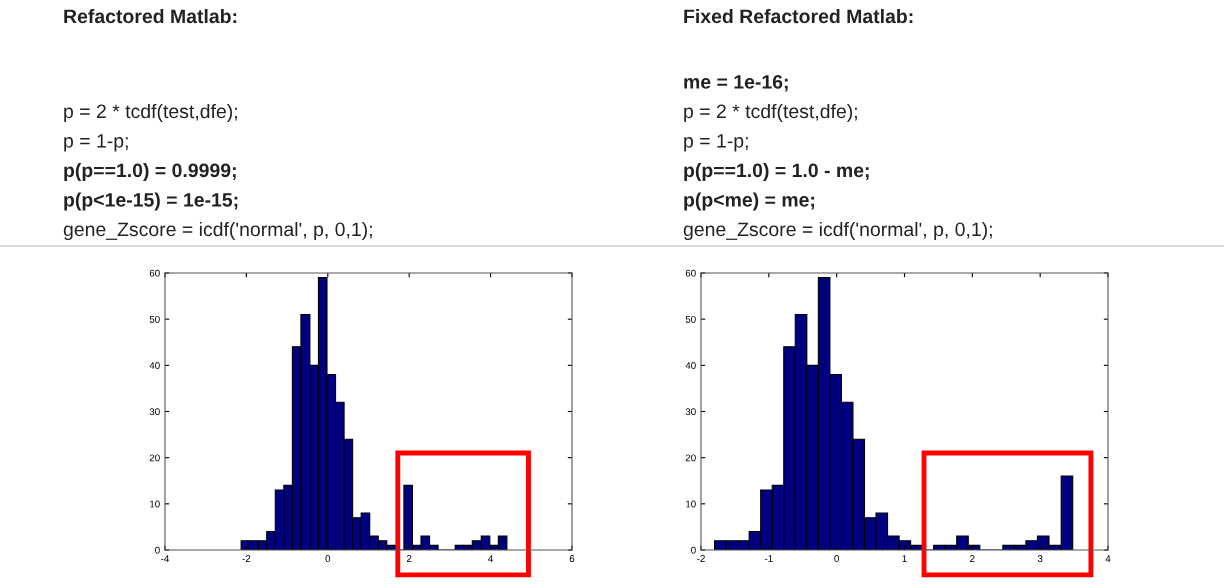 The height and width of the screenshot is (588, 1224). What do you see at coordinates (768, 558) in the screenshot?
I see `x-tick-label: -1` at bounding box center [768, 558].